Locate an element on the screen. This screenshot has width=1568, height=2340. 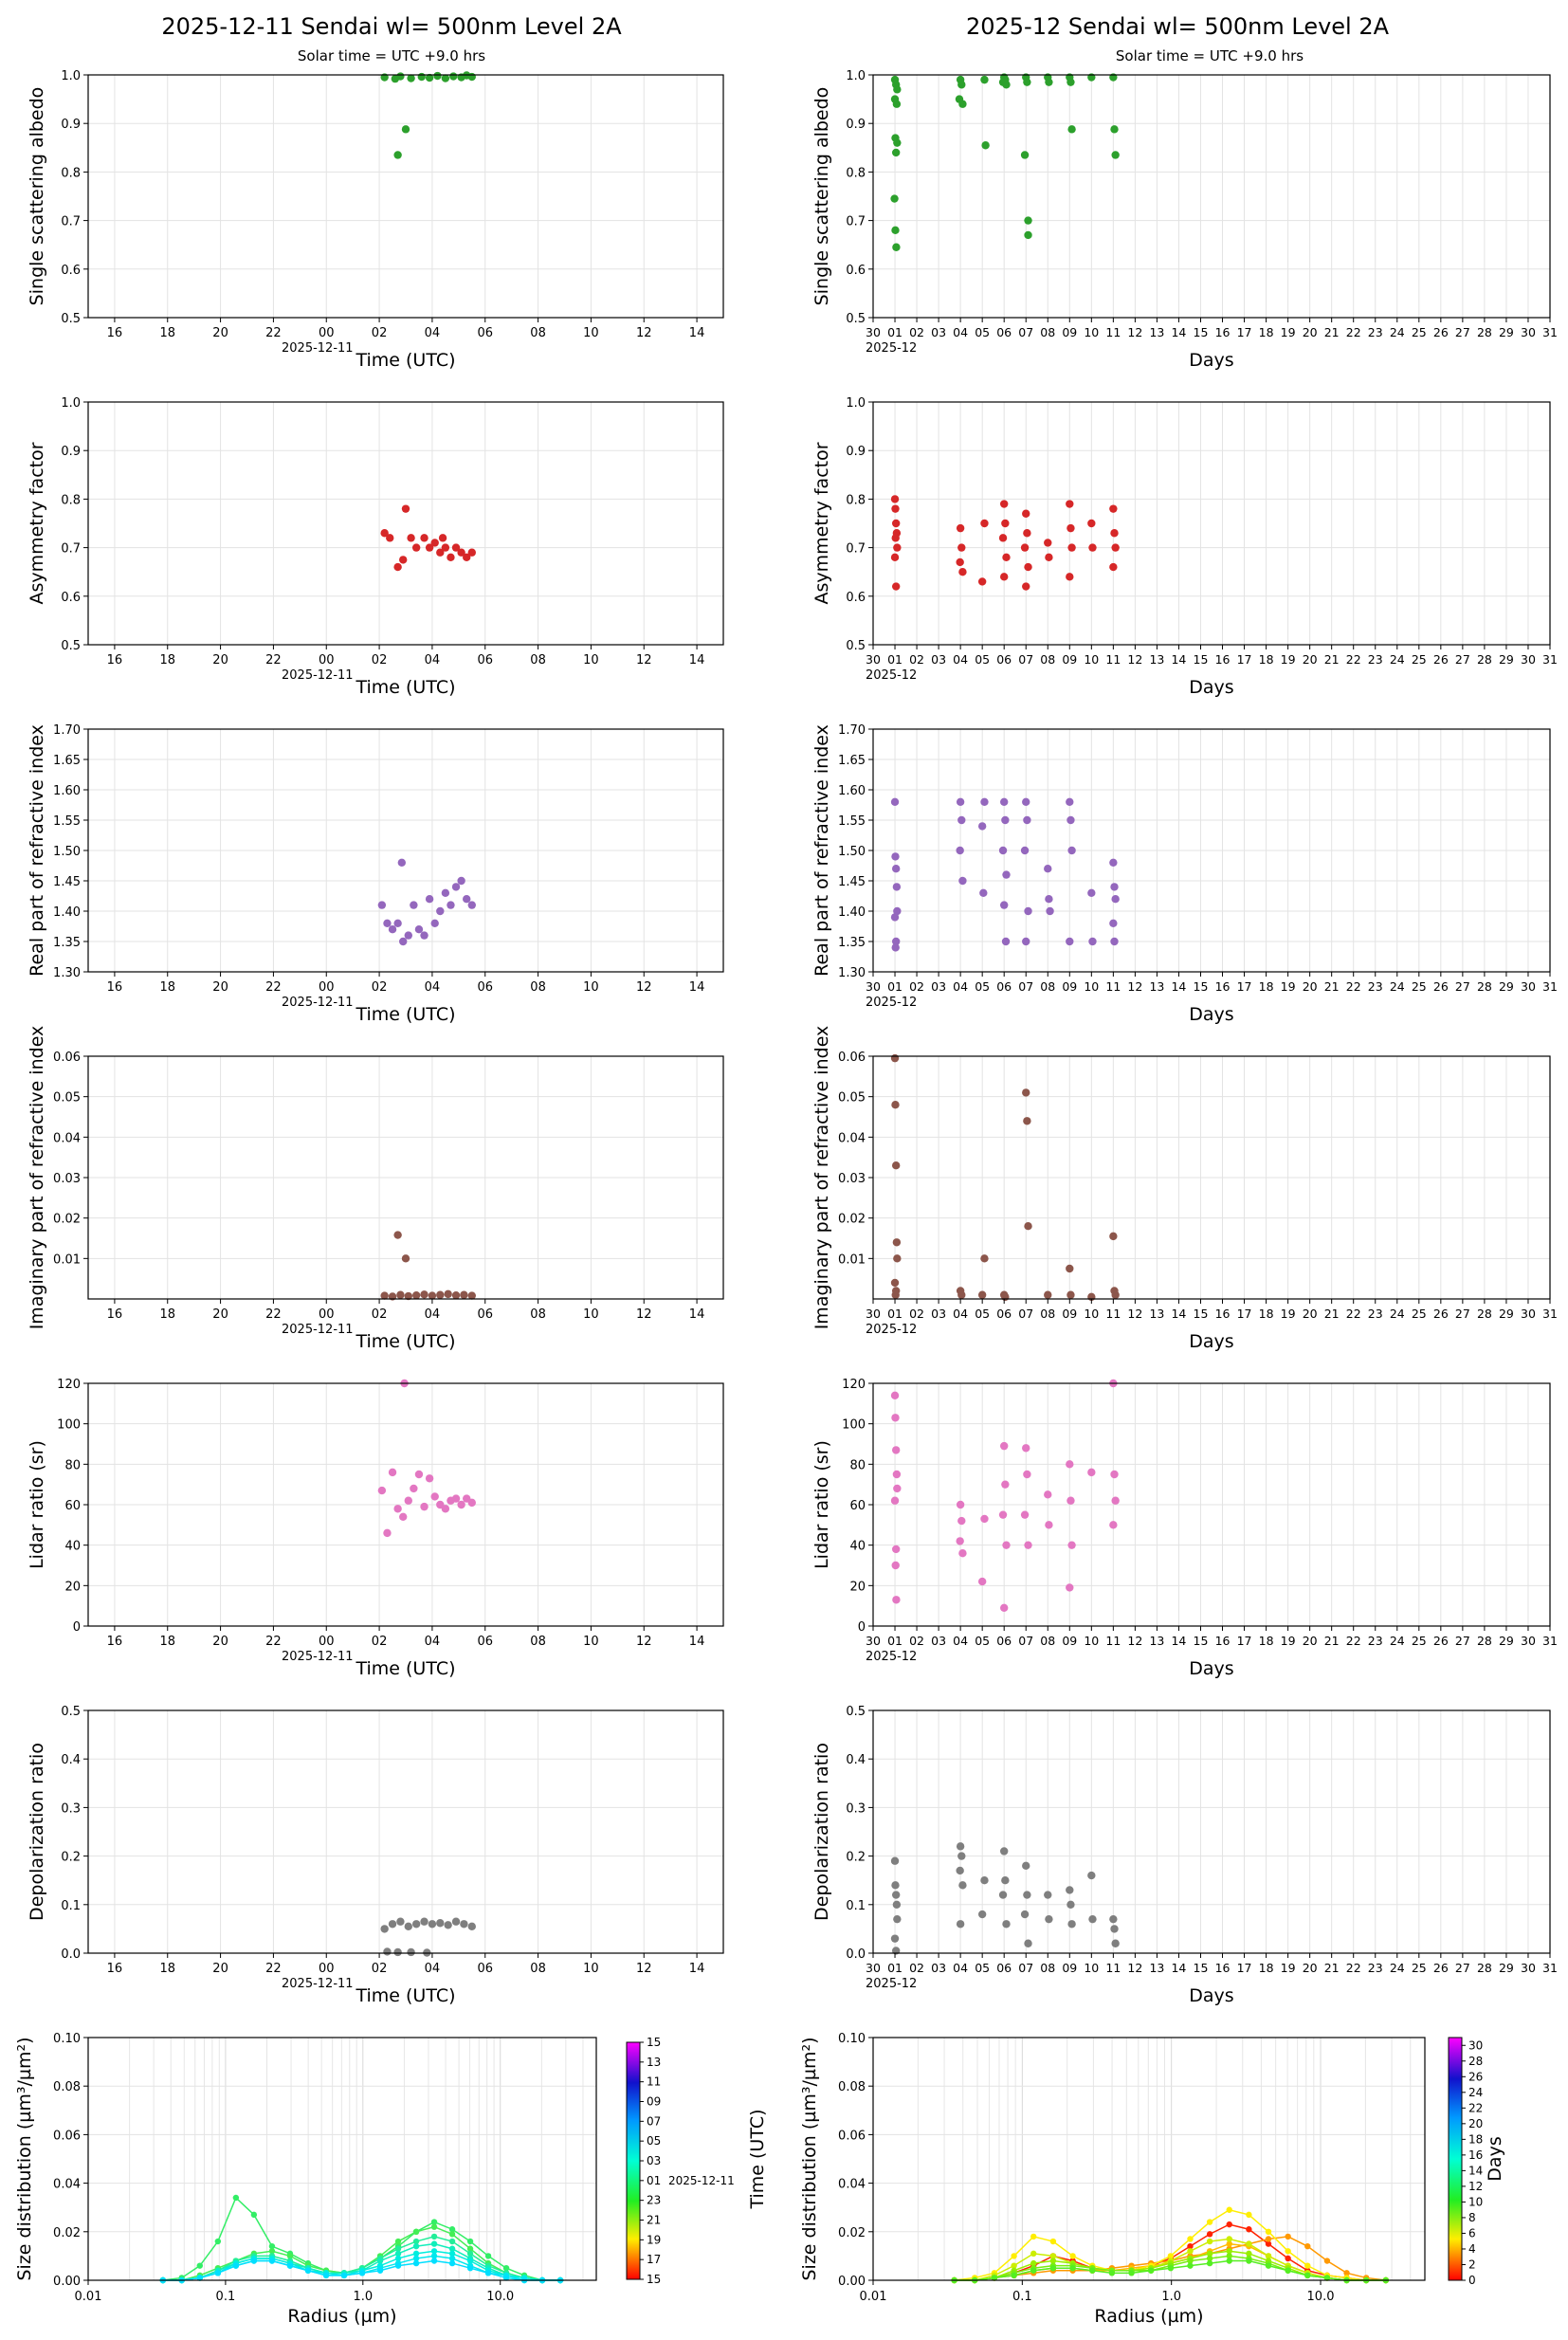
right-title: 2025-12 Sendai wl= 500nm Level 2A is located at coordinates (1178, 26).